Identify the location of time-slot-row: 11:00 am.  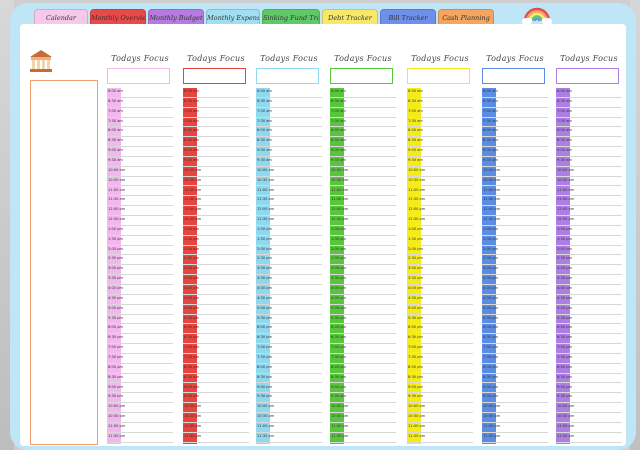
(440, 192).